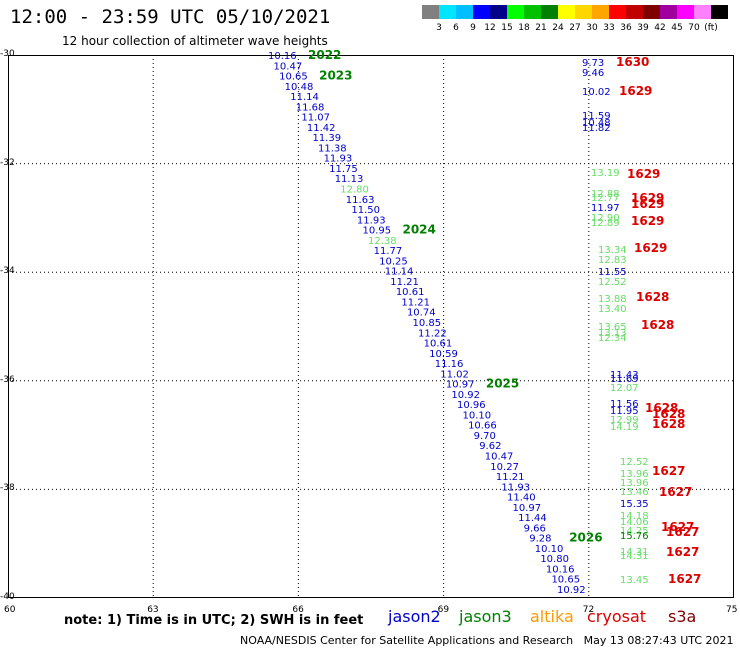  I want to click on legend-label: 33, so click(609, 28).